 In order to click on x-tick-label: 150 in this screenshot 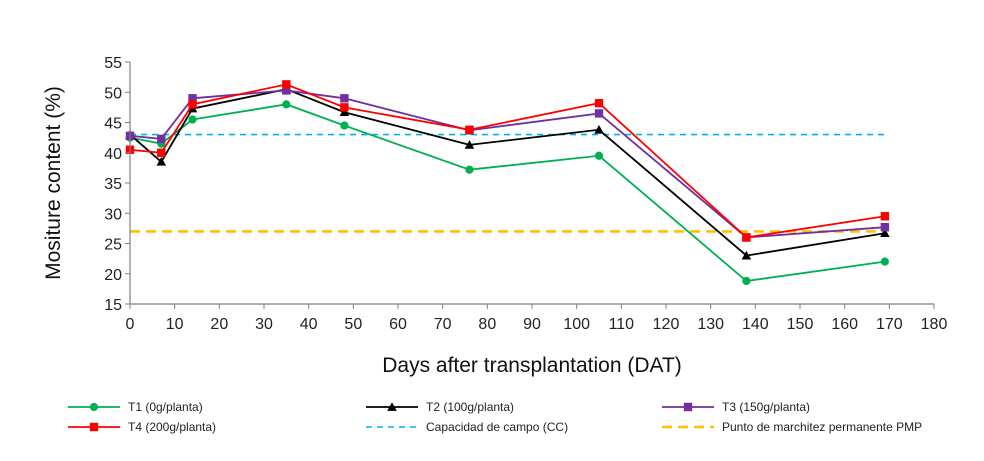, I will do `click(800, 324)`.